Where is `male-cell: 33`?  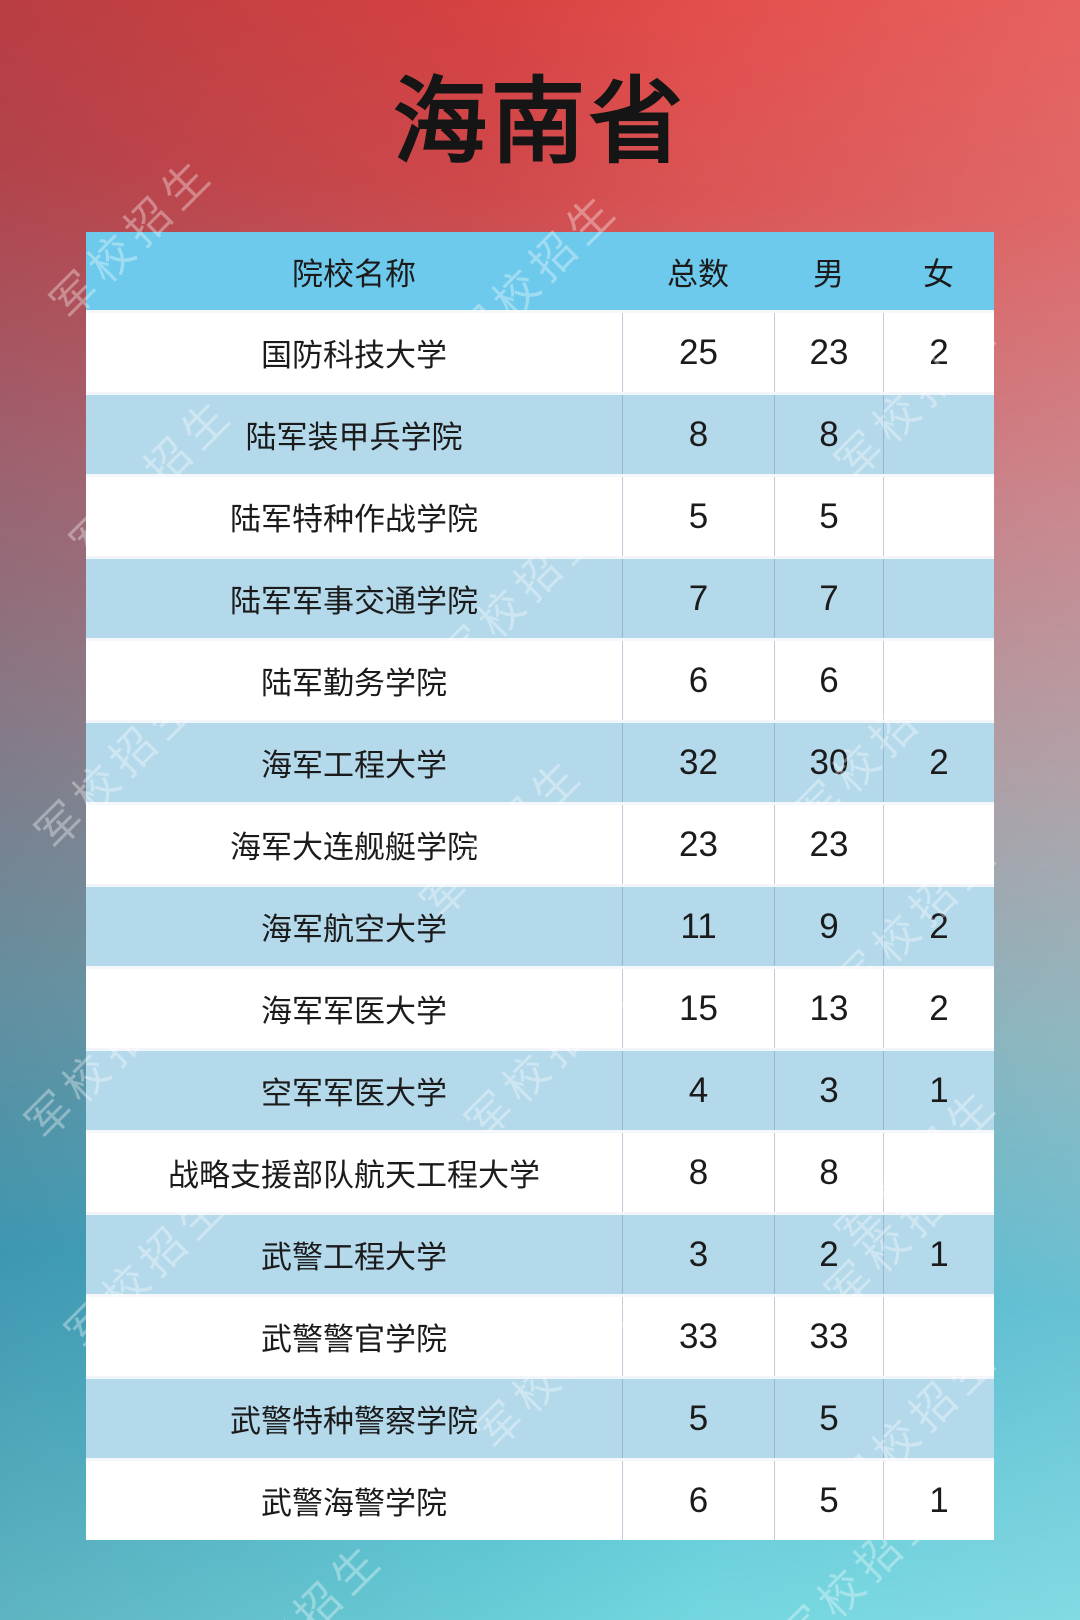
male-cell: 33 is located at coordinates (828, 1336).